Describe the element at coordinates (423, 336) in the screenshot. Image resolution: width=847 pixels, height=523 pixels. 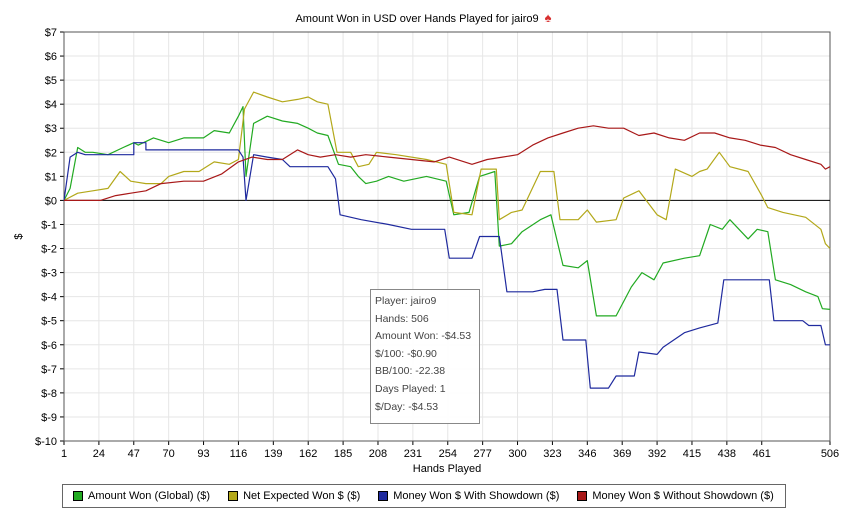
I see `tooltip-amount-won: Amount Won: -$4.53` at that location.